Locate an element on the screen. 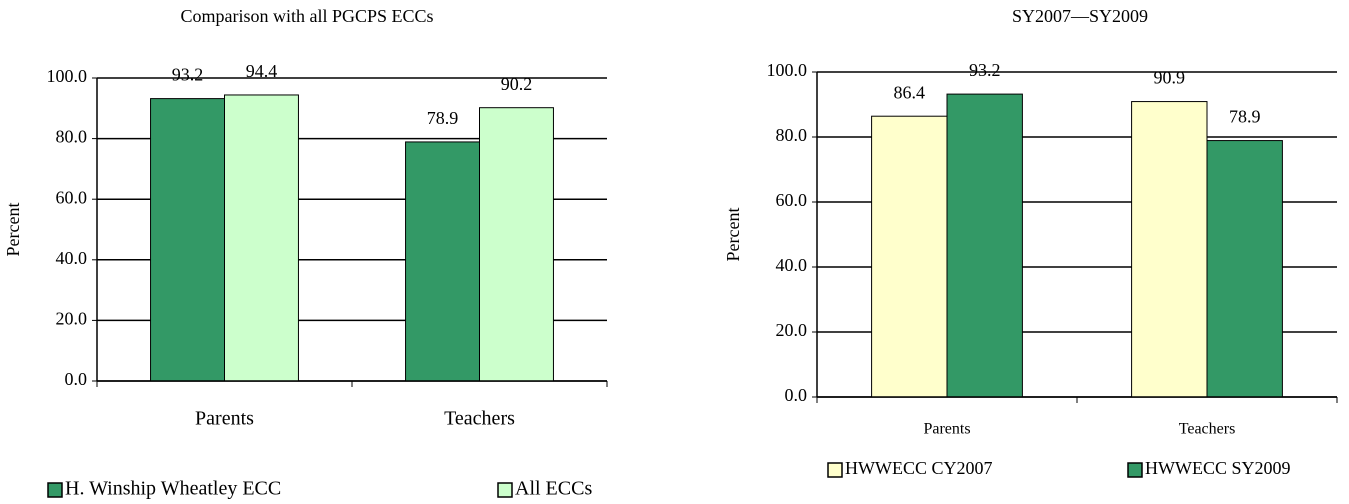 The height and width of the screenshot is (504, 1349). data-label: 90.2 is located at coordinates (517, 84).